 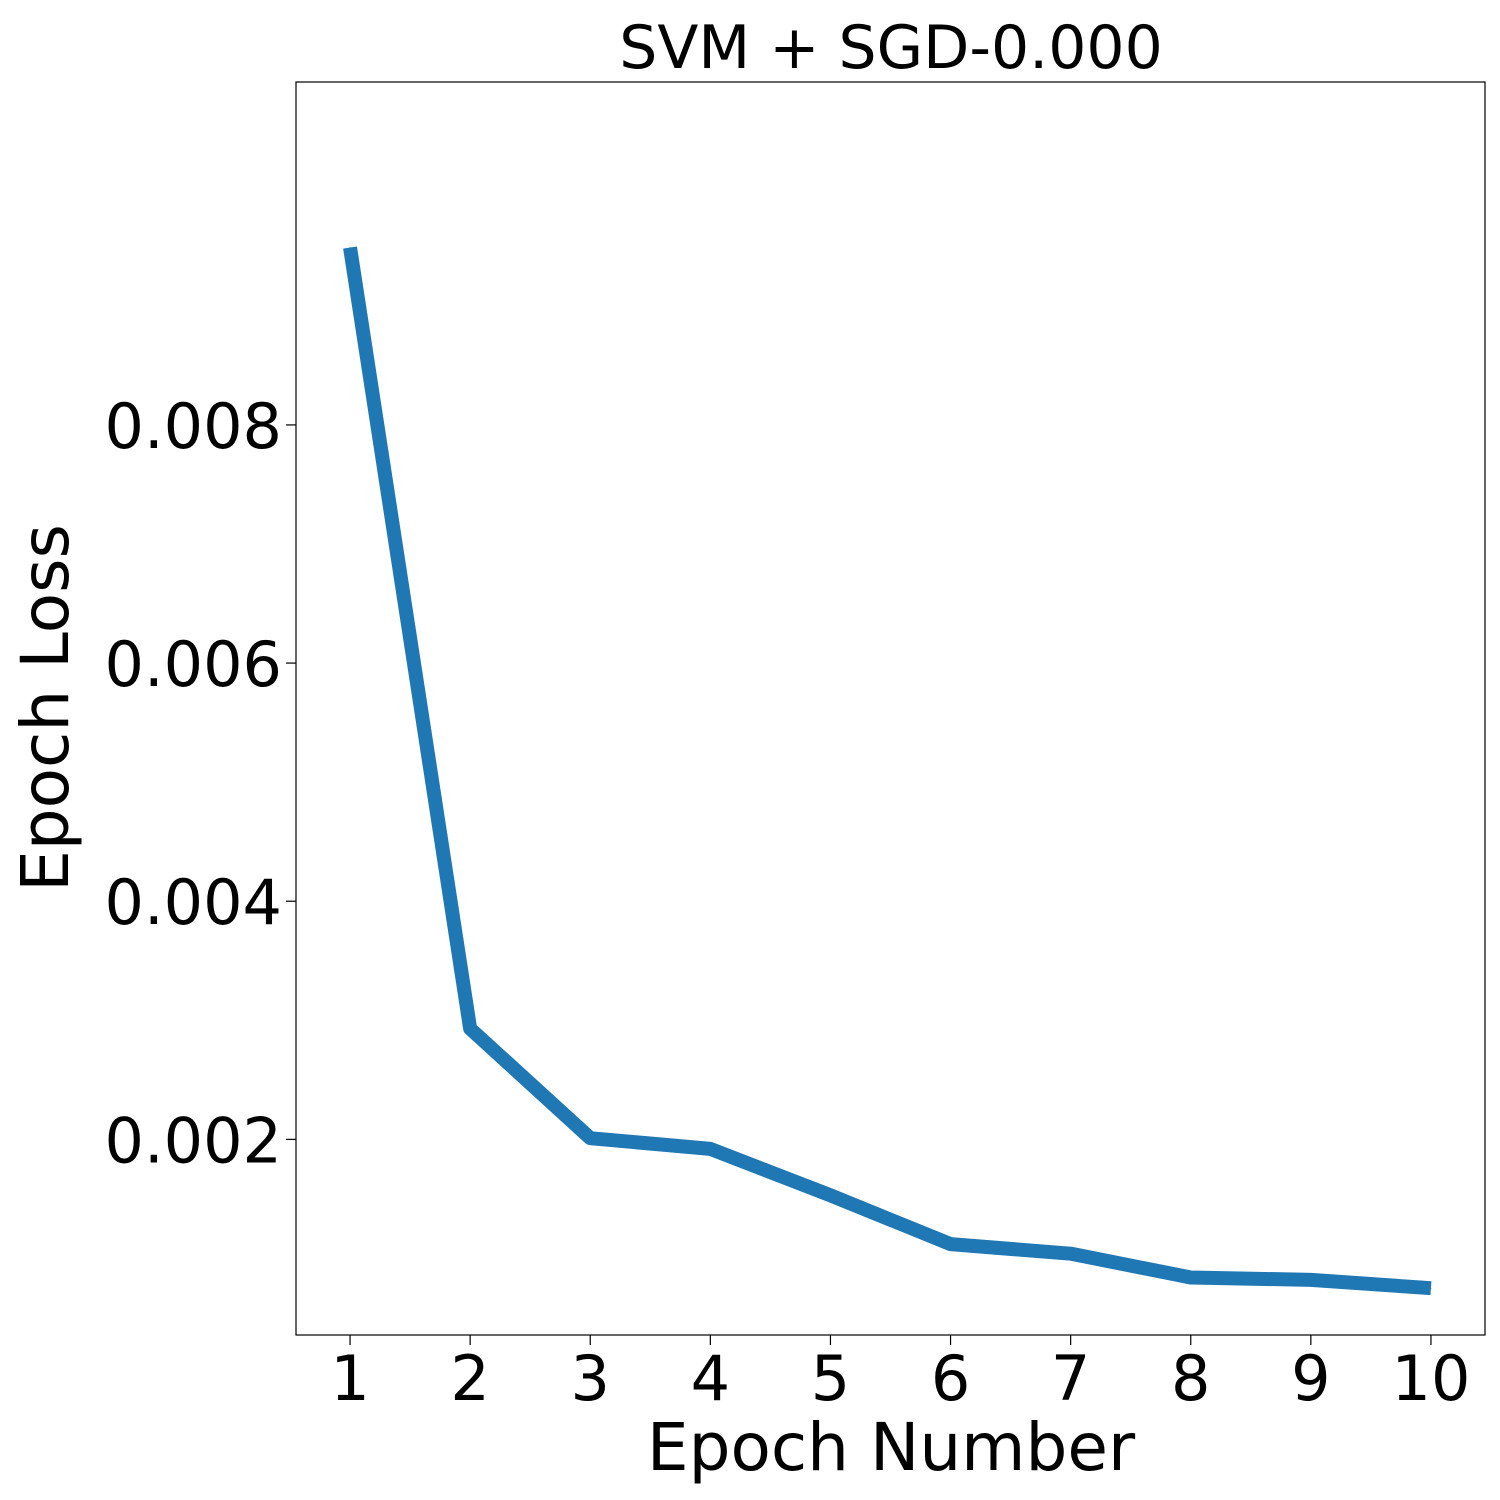 What do you see at coordinates (710, 1378) in the screenshot?
I see `x-tick-label: 4` at bounding box center [710, 1378].